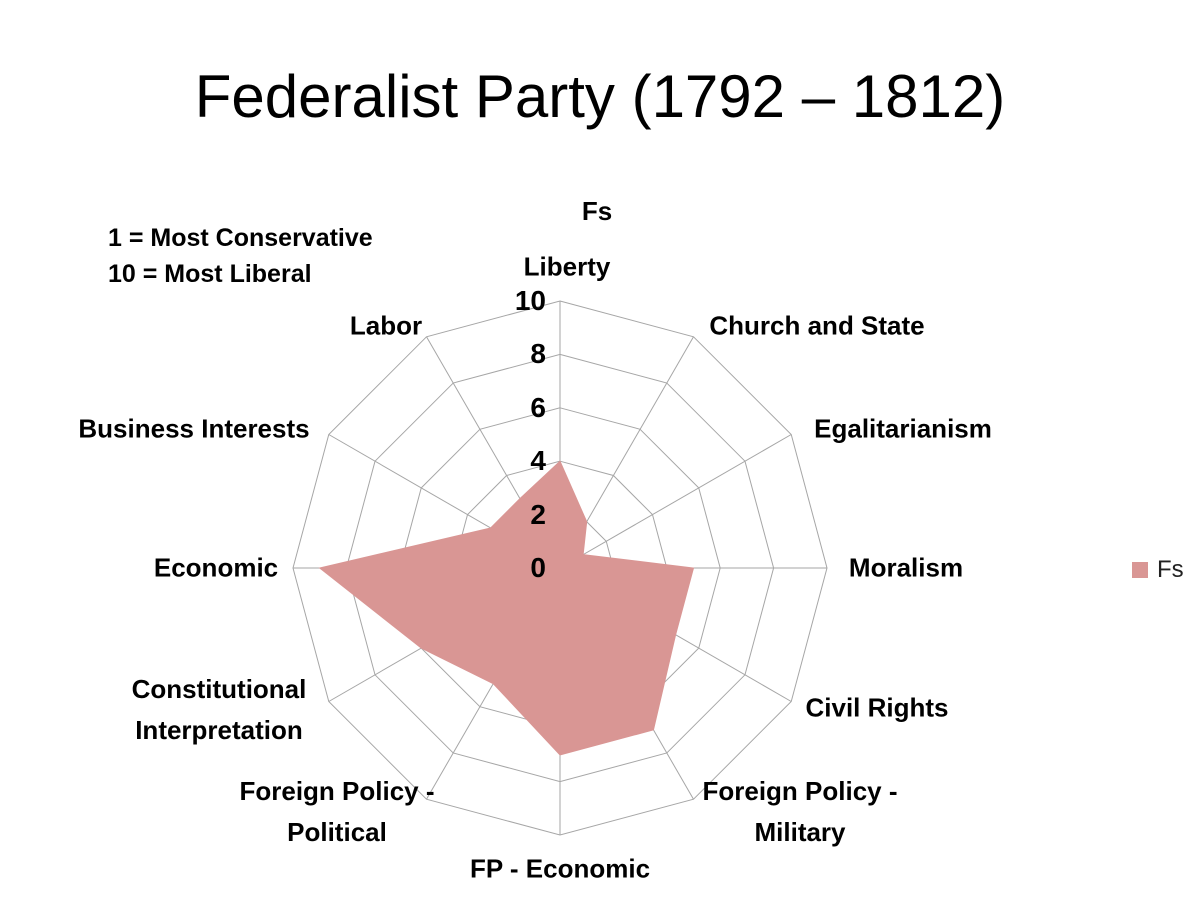 This screenshot has width=1200, height=900. What do you see at coordinates (817, 325) in the screenshot?
I see `axis-label-church-and-state: Church and State` at bounding box center [817, 325].